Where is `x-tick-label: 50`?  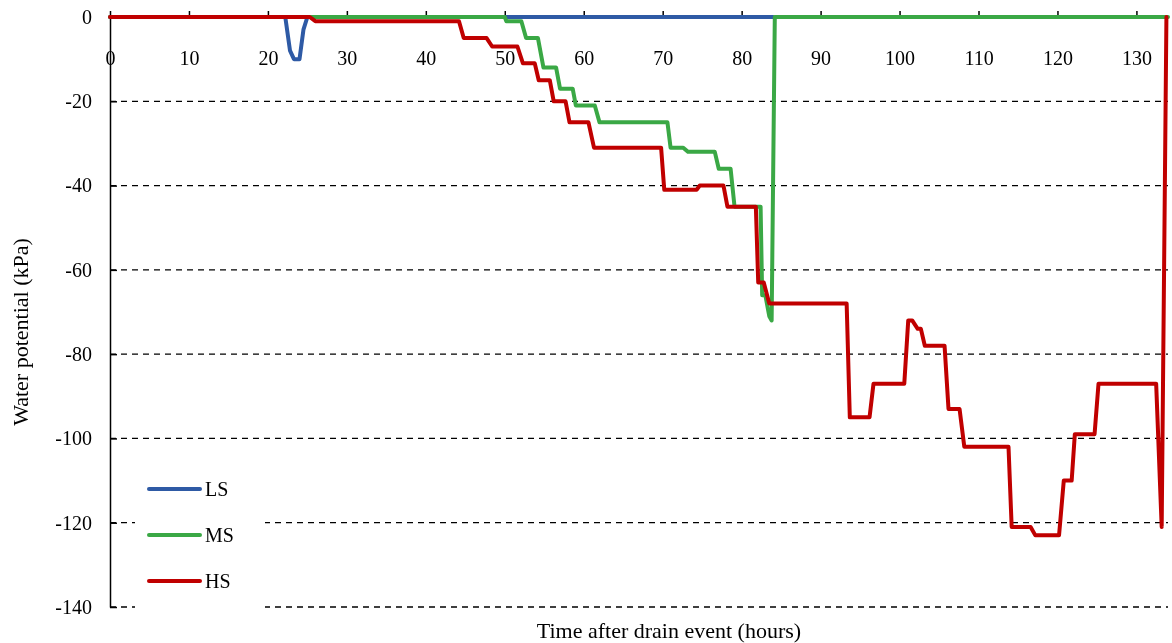
x-tick-label: 50 is located at coordinates (505, 58).